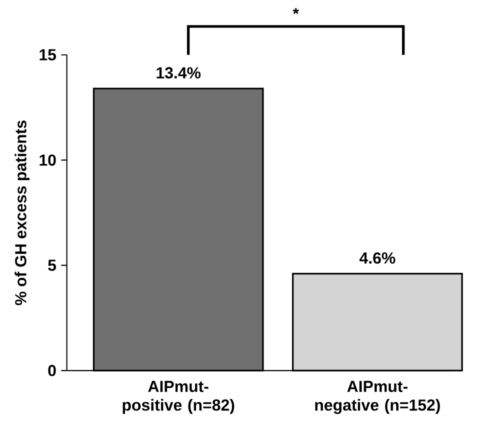  Describe the element at coordinates (178, 72) in the screenshot. I see `data-label: 13.4%` at that location.